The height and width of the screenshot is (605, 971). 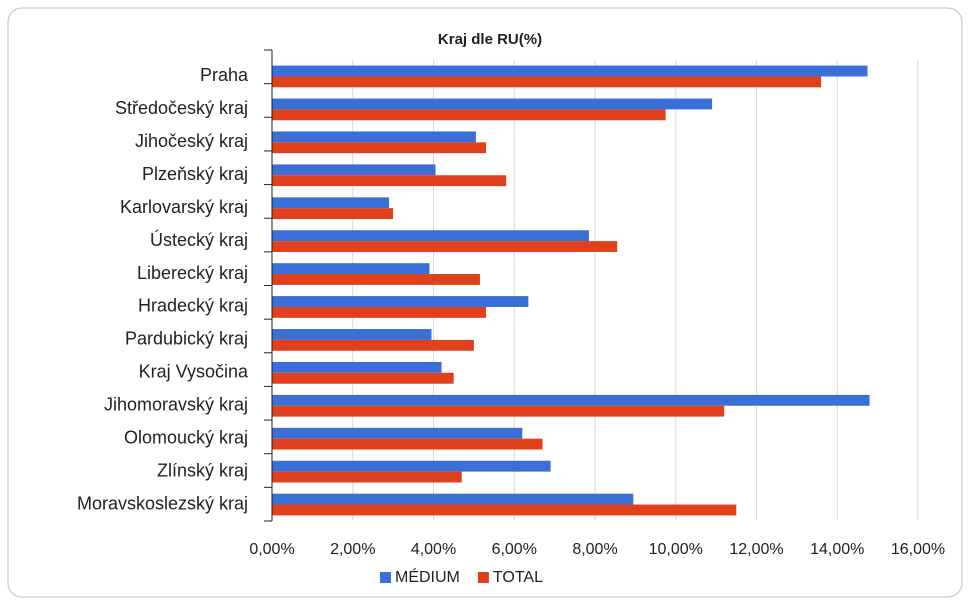 I want to click on legend-label: TOTAL, so click(x=518, y=577).